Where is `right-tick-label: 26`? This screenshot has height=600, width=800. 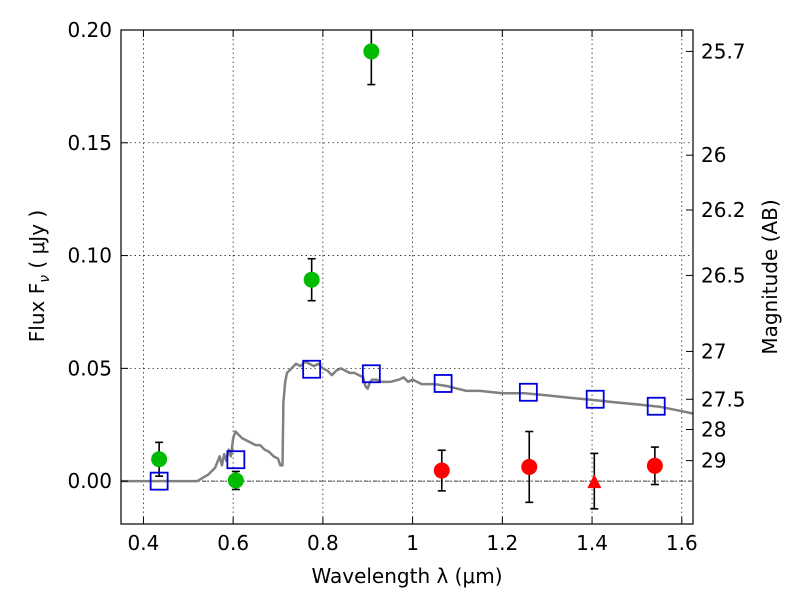 right-tick-label: 26 is located at coordinates (713, 155).